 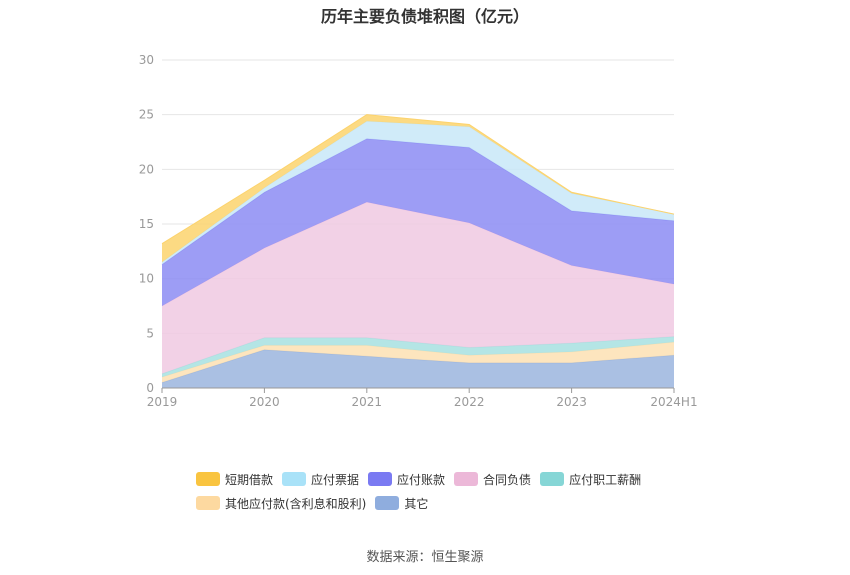 What do you see at coordinates (146, 279) in the screenshot?
I see `y-tick-label: 10` at bounding box center [146, 279].